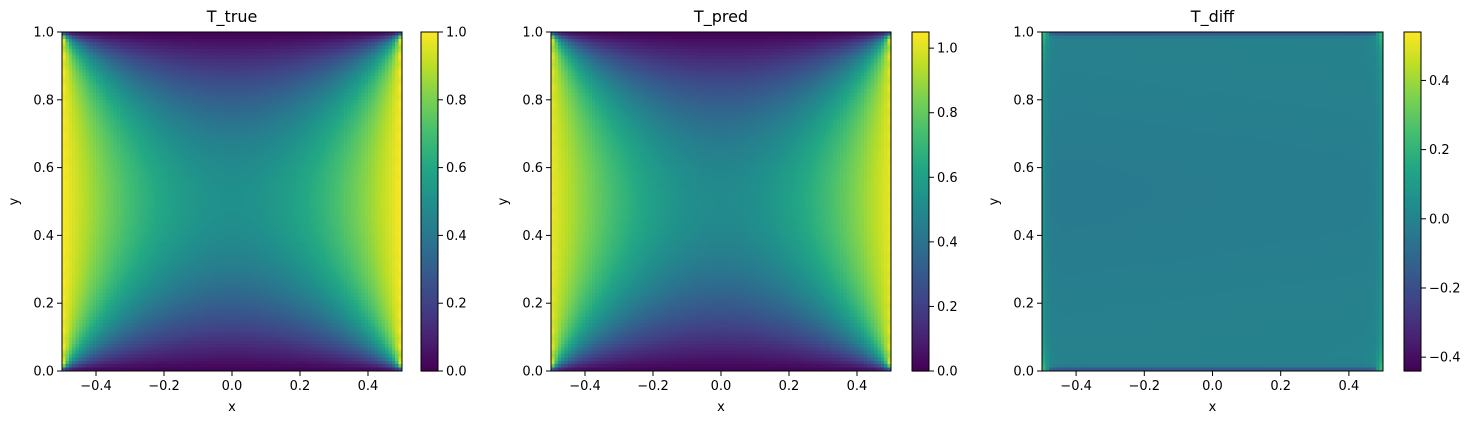 The image size is (1473, 424). I want to click on x-tick-label: 0.4, so click(857, 386).